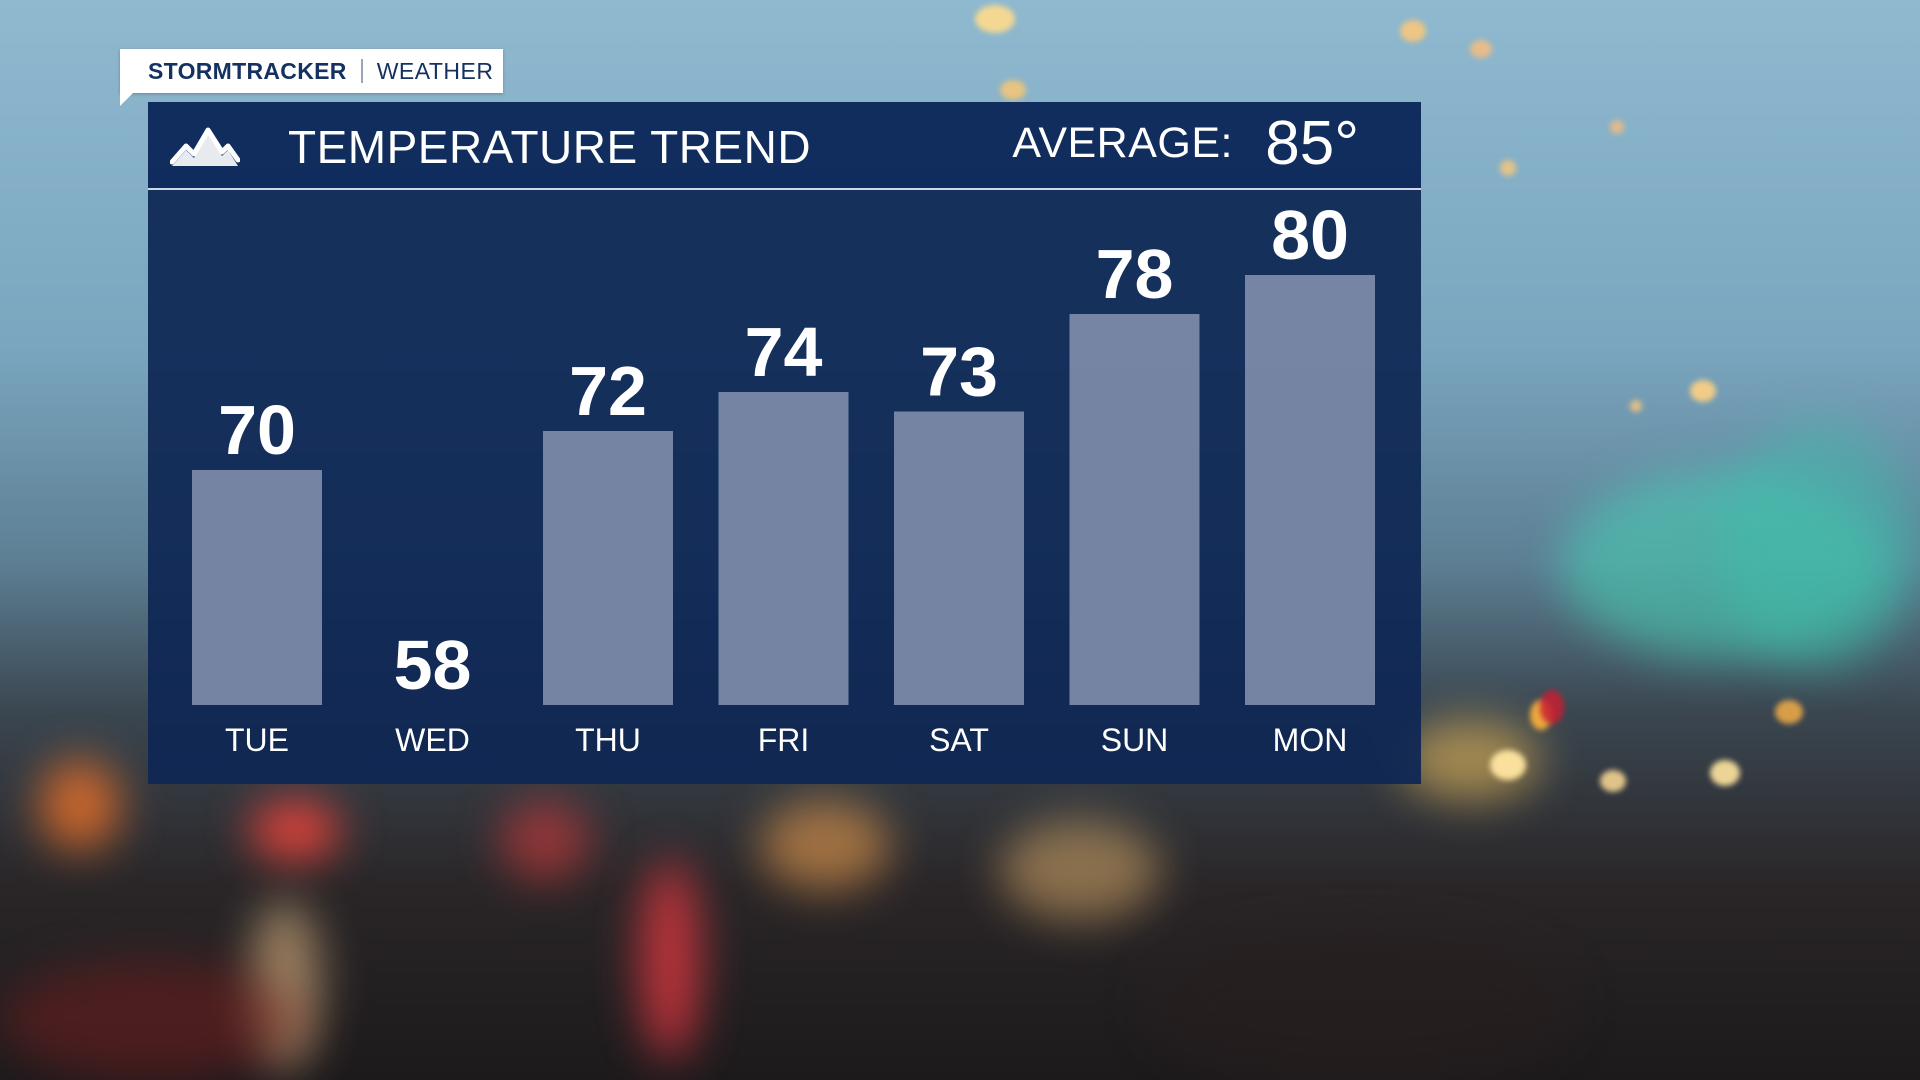 This screenshot has width=1920, height=1080. What do you see at coordinates (247, 70) in the screenshot?
I see `brand-name: STORMTRACKER` at bounding box center [247, 70].